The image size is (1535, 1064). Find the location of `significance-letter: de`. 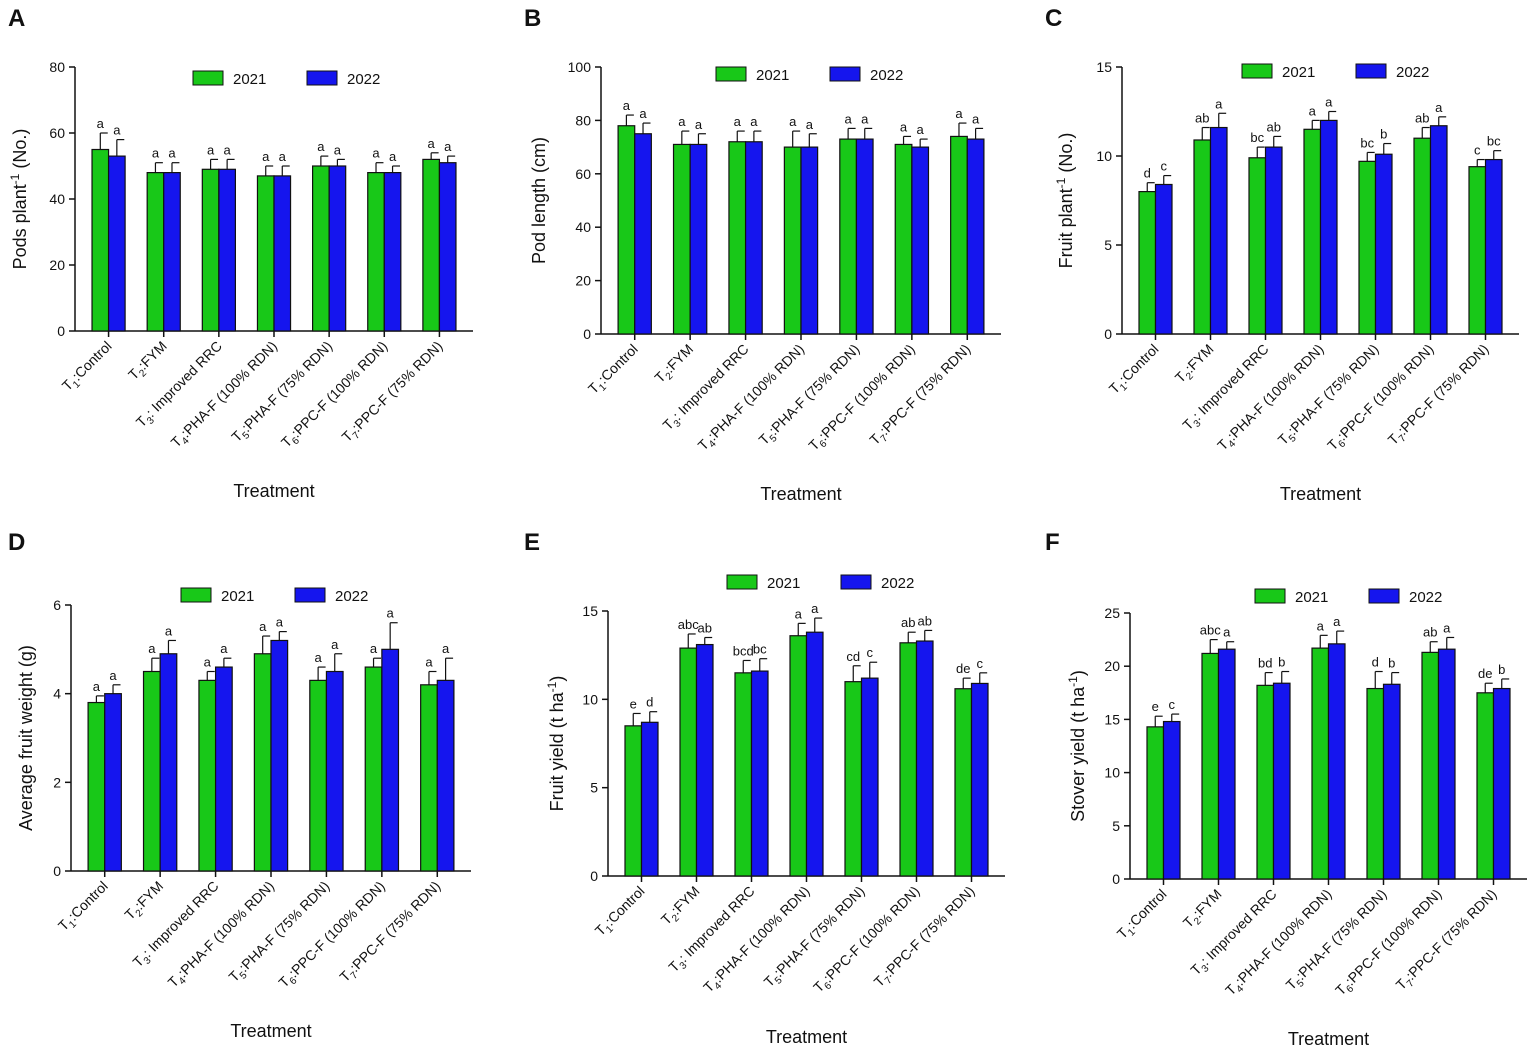

significance-letter: de is located at coordinates (1485, 673).